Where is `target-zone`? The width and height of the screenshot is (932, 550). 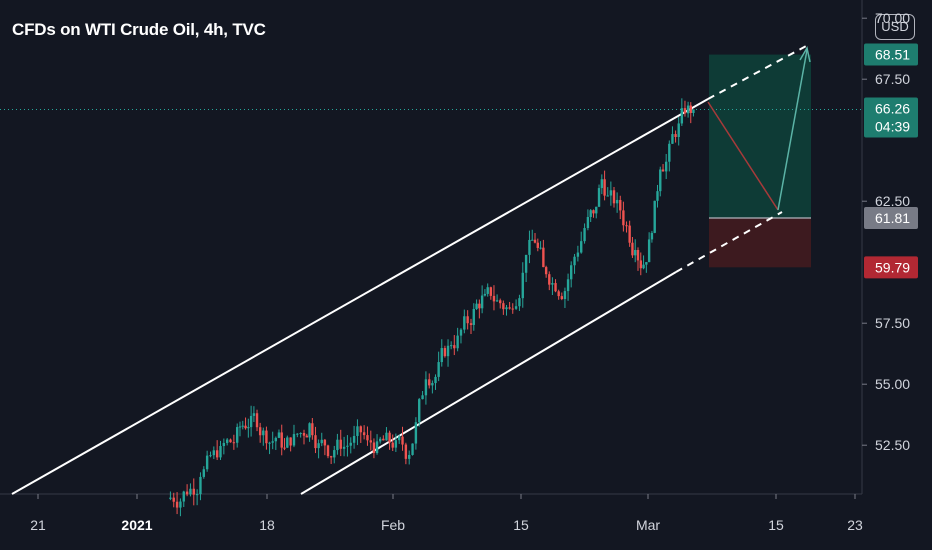
target-zone is located at coordinates (760, 136).